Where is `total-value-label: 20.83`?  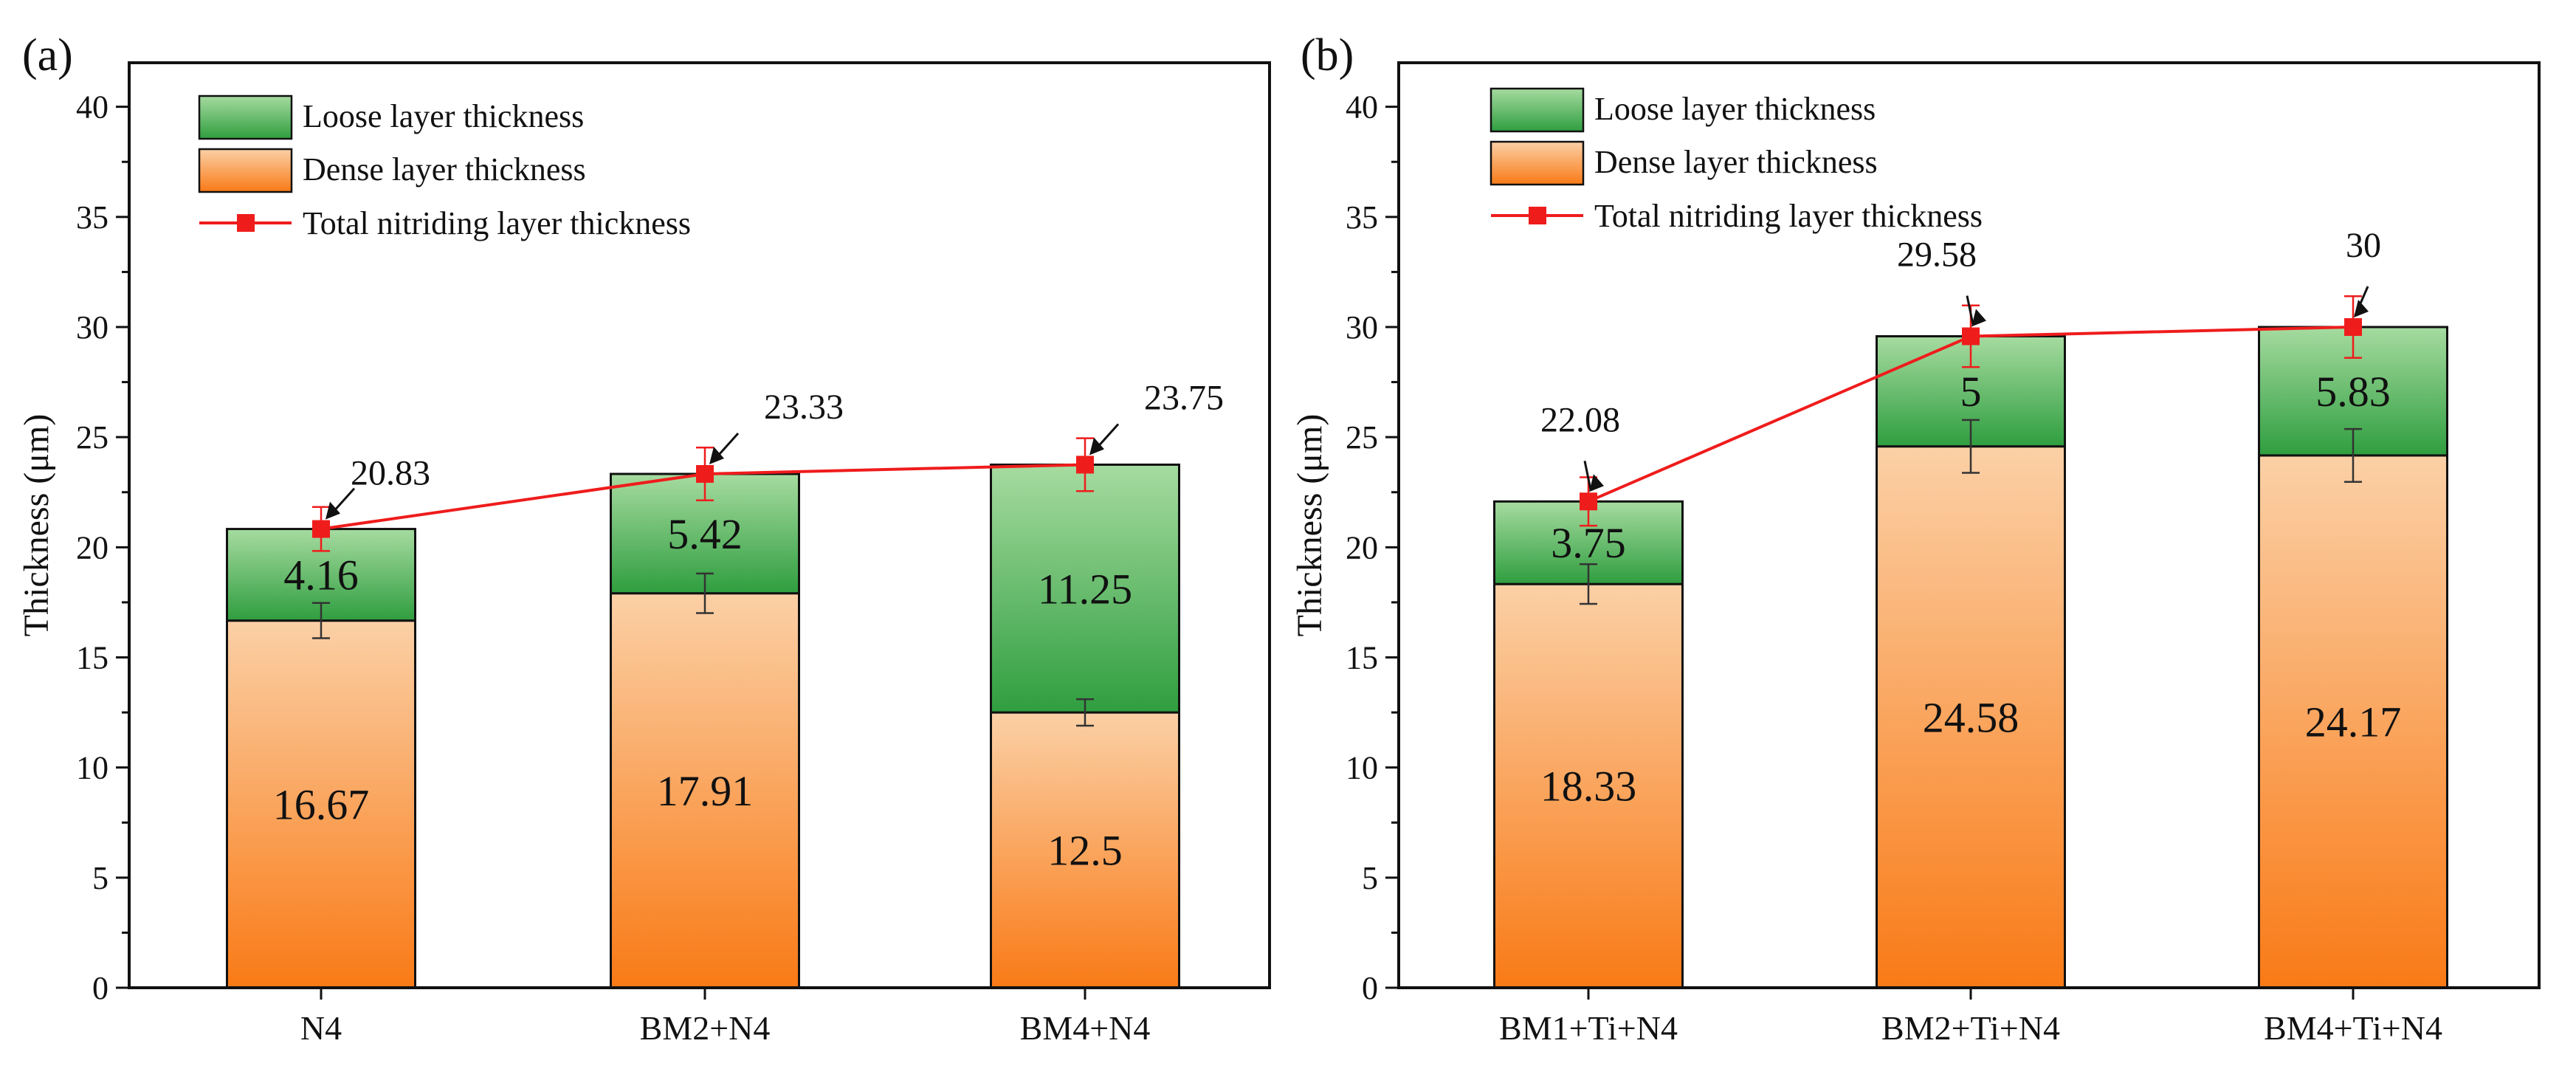 total-value-label: 20.83 is located at coordinates (390, 473).